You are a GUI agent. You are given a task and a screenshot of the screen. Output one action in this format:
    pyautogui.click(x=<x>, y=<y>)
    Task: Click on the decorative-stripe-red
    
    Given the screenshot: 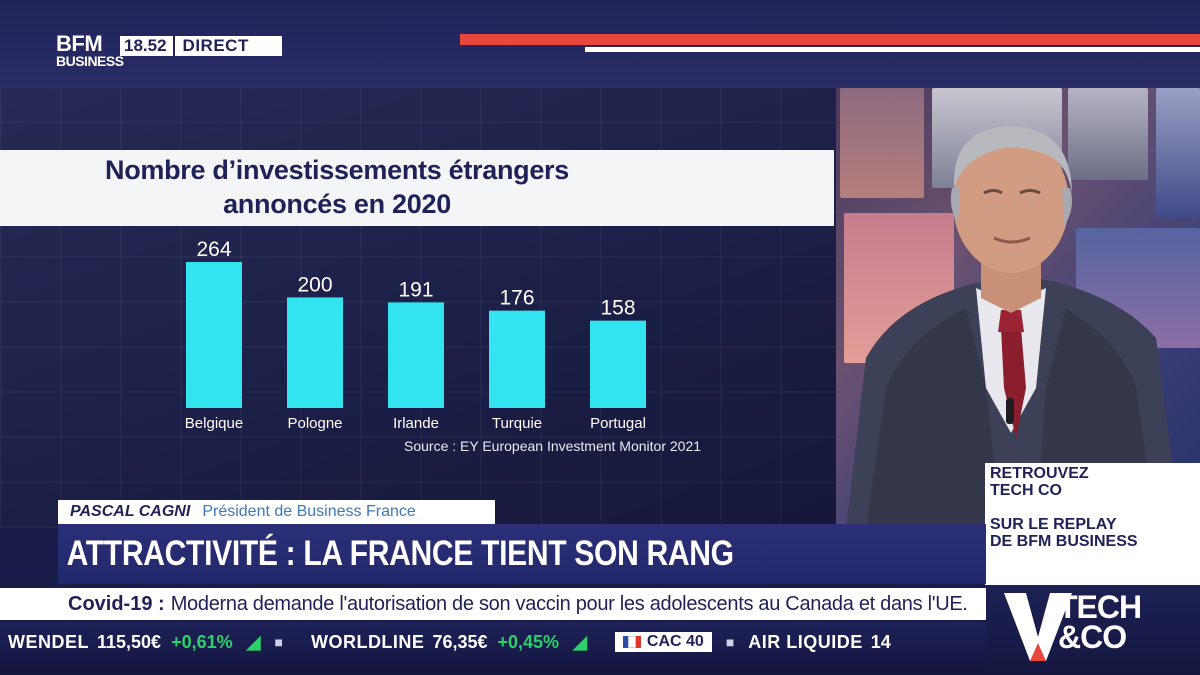 What is the action you would take?
    pyautogui.click(x=830, y=39)
    